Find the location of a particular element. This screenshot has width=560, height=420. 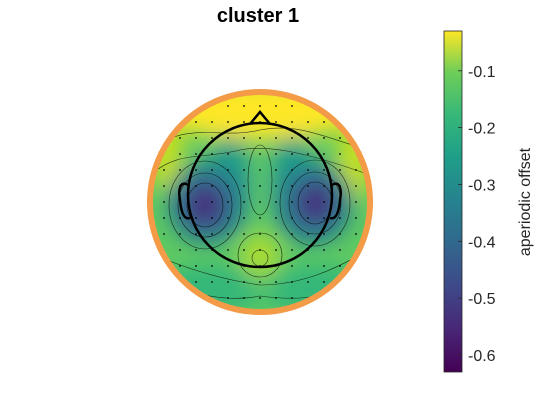

colorbar-tick-label: -0.2 is located at coordinates (482, 129).